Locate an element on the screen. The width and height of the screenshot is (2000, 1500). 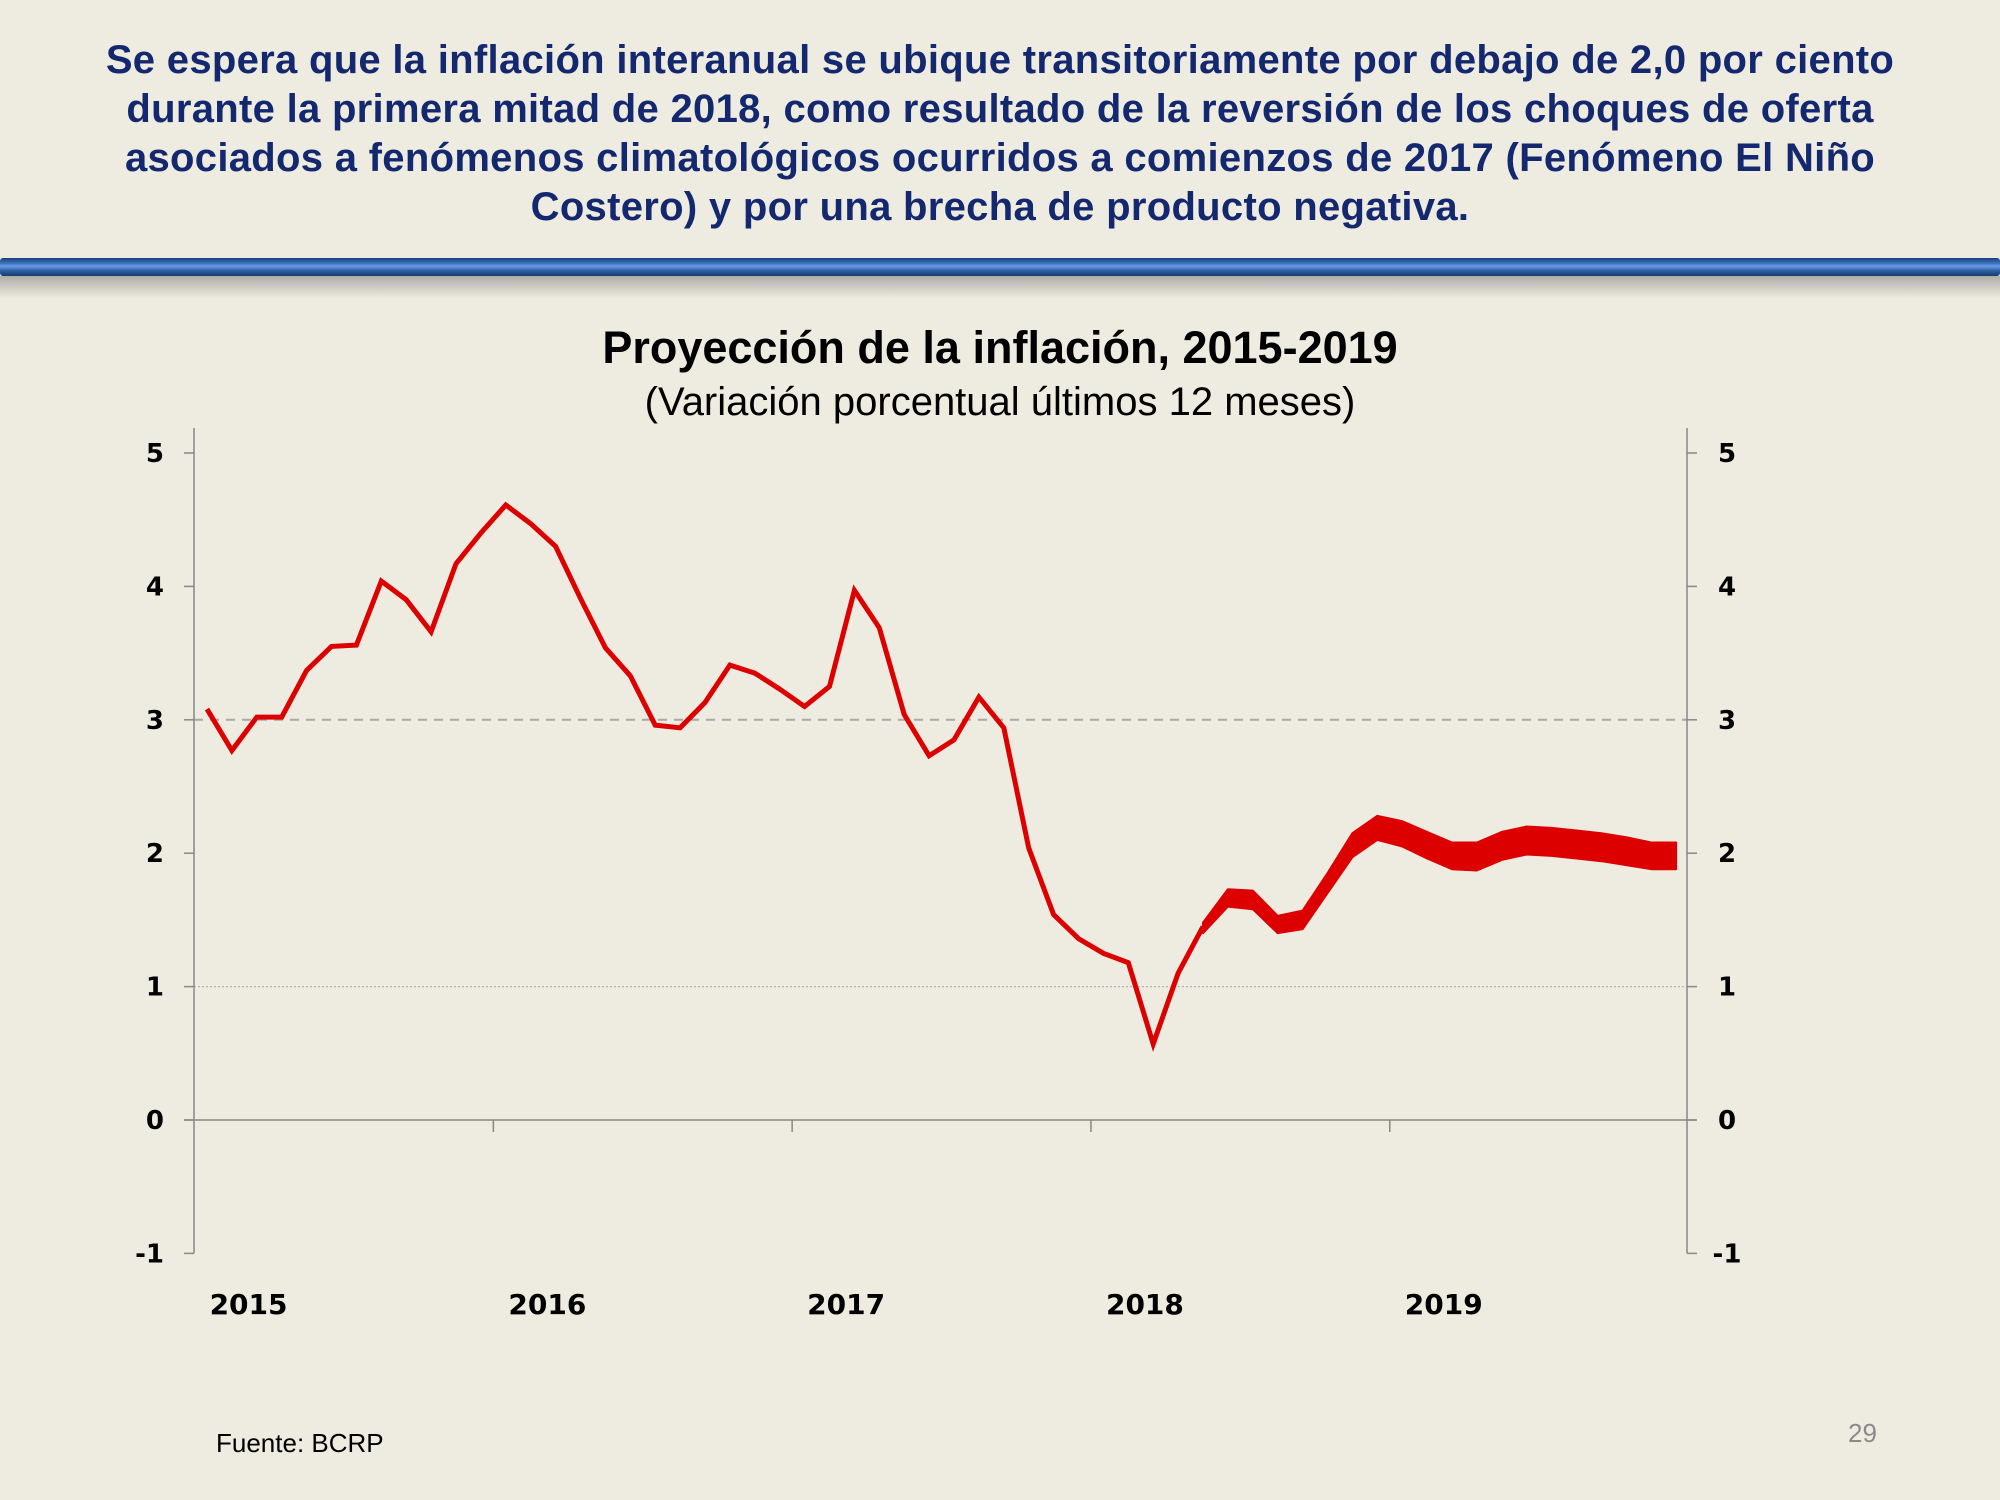
y-tick-label-left: 0 is located at coordinates (155, 1121).